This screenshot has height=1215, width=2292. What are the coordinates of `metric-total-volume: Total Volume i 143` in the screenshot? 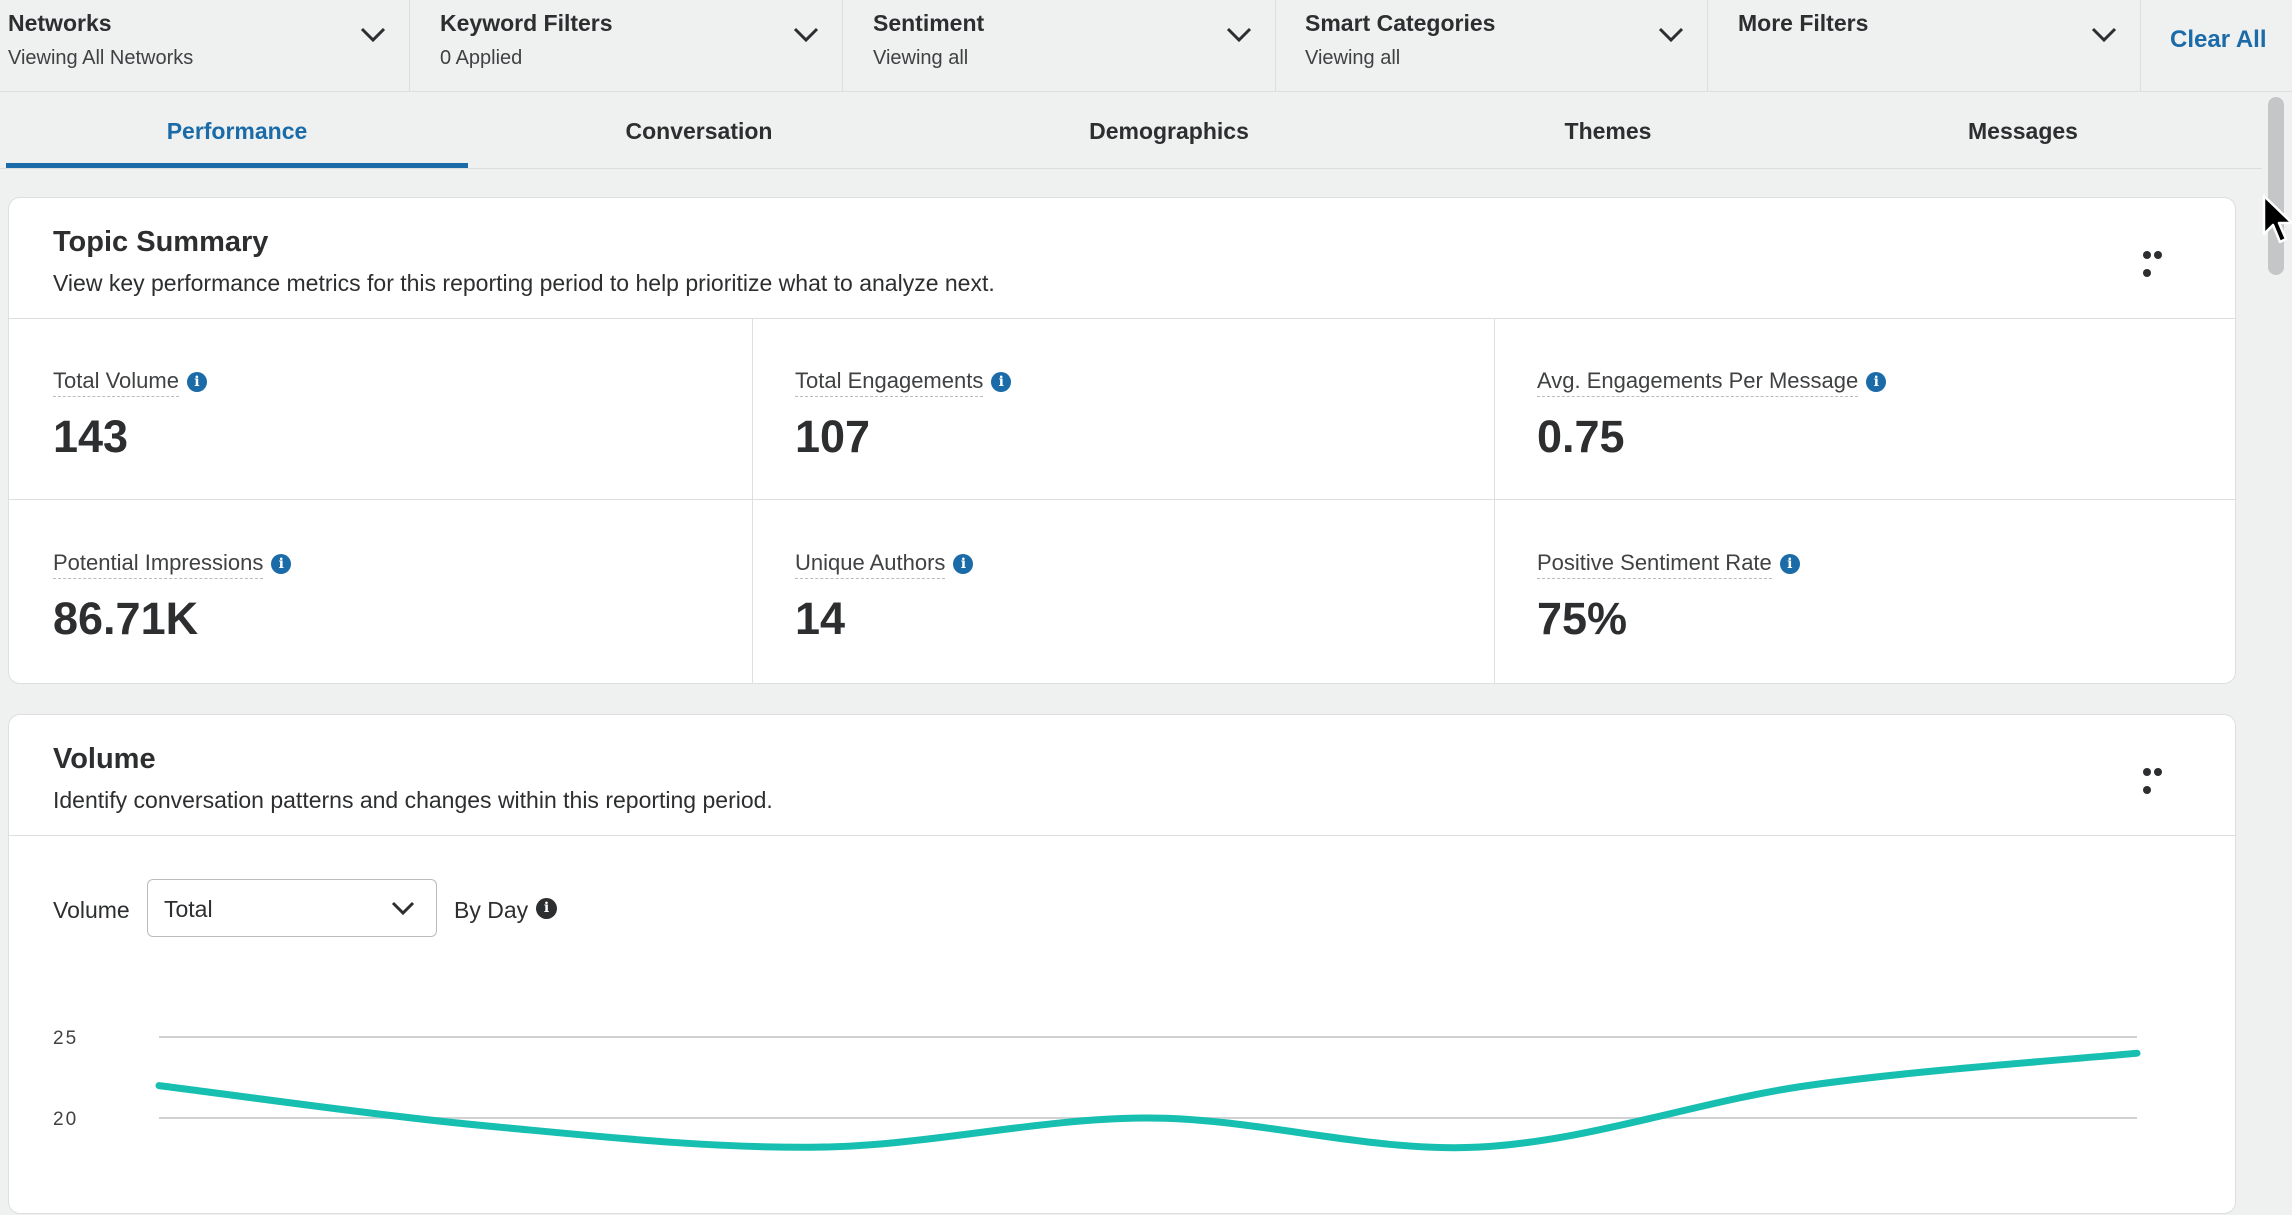 It's located at (130, 415).